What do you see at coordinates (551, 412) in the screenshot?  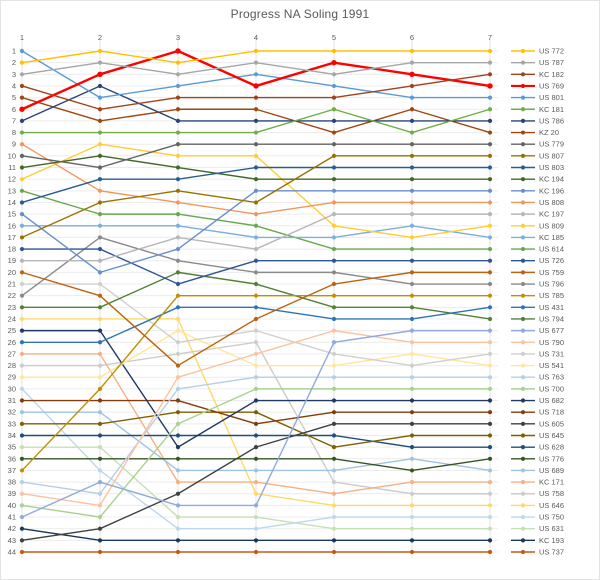 I see `legend-item-label: US 718` at bounding box center [551, 412].